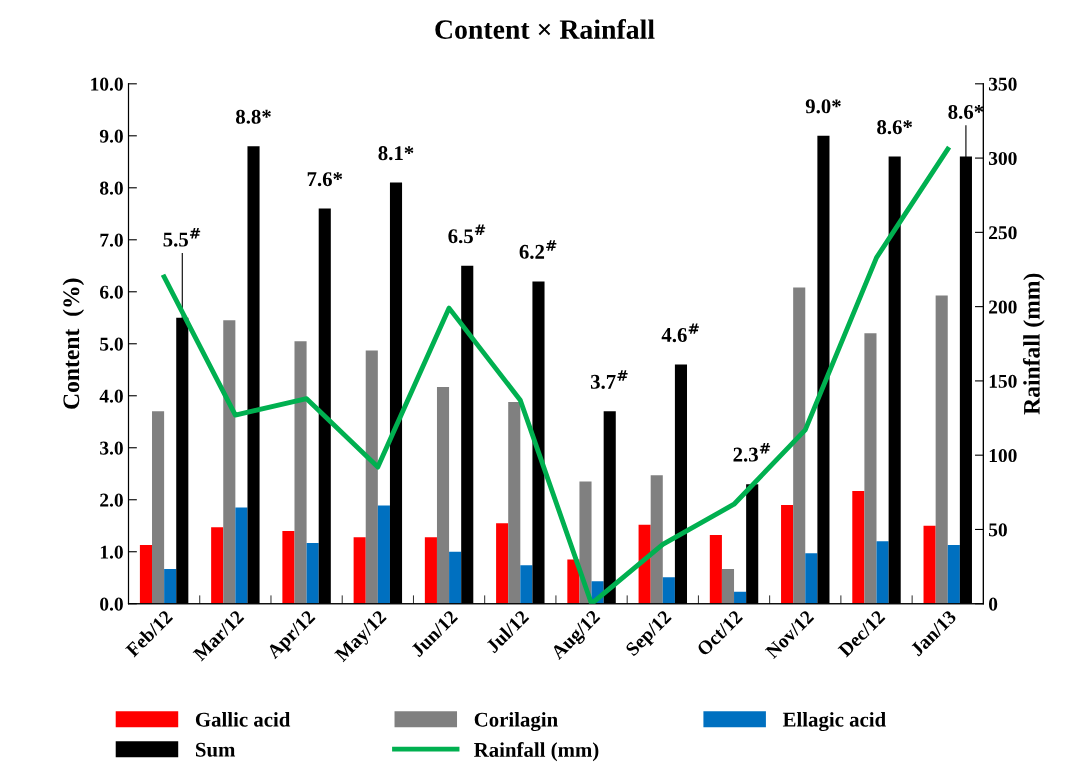  I want to click on legend-label: Rainfall (mm), so click(536, 752).